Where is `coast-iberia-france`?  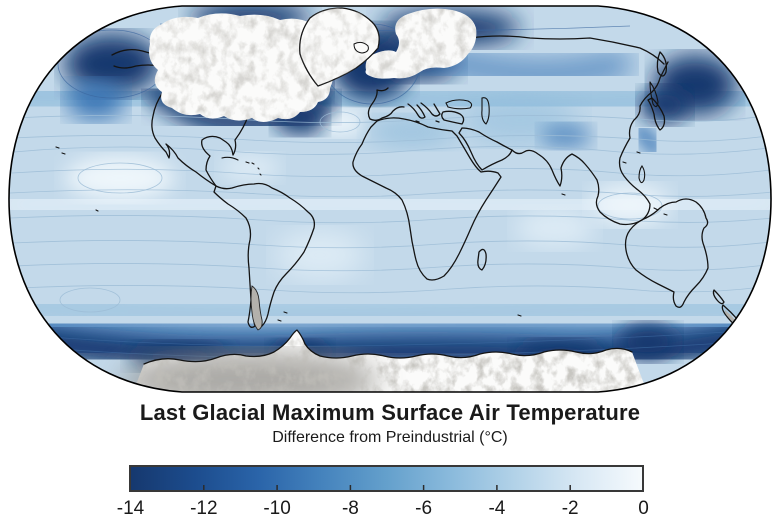 coast-iberia-france is located at coordinates (386, 104).